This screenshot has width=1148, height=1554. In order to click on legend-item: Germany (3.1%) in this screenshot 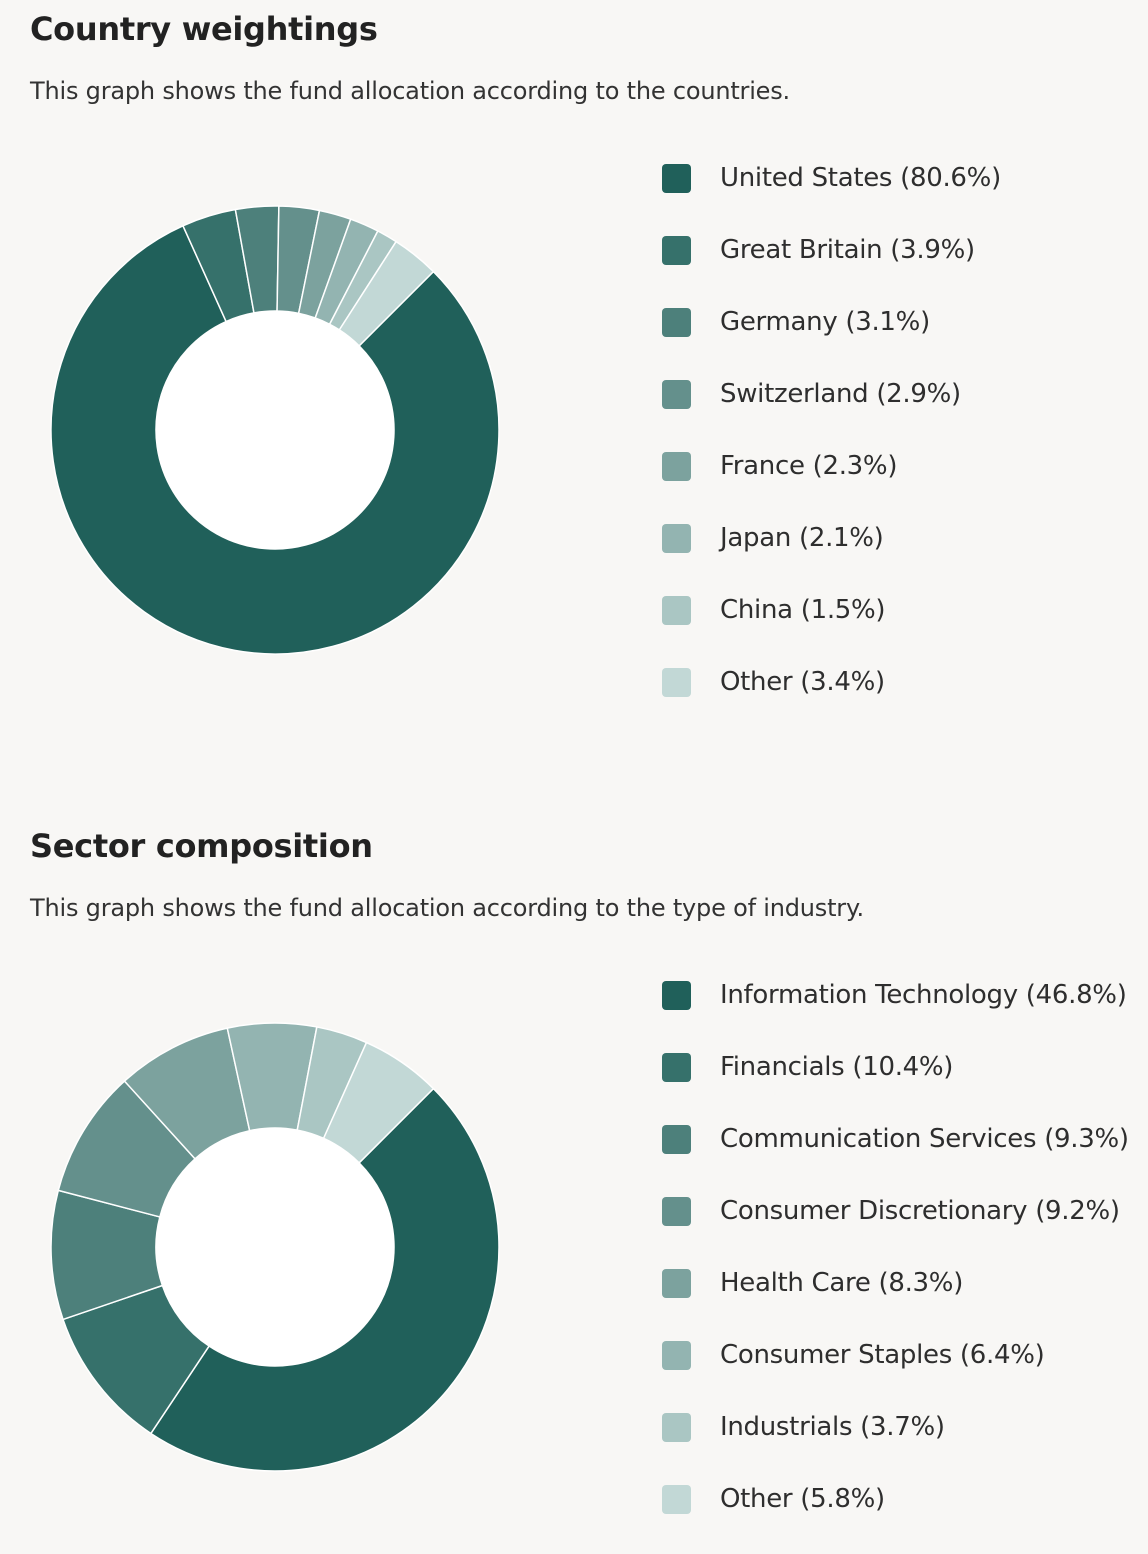, I will do `click(902, 341)`.